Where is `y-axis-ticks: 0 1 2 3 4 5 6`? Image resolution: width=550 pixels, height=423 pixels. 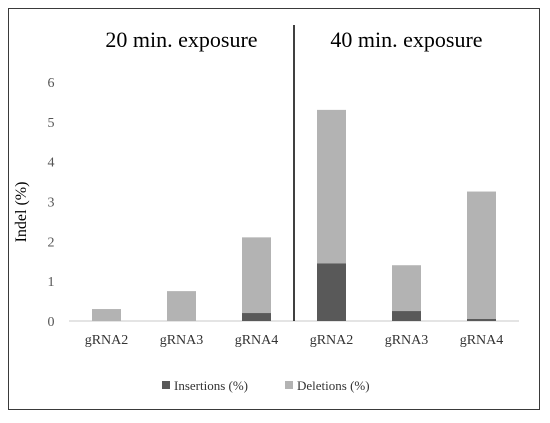
y-axis-ticks: 0 1 2 3 4 5 6 is located at coordinates (51, 203).